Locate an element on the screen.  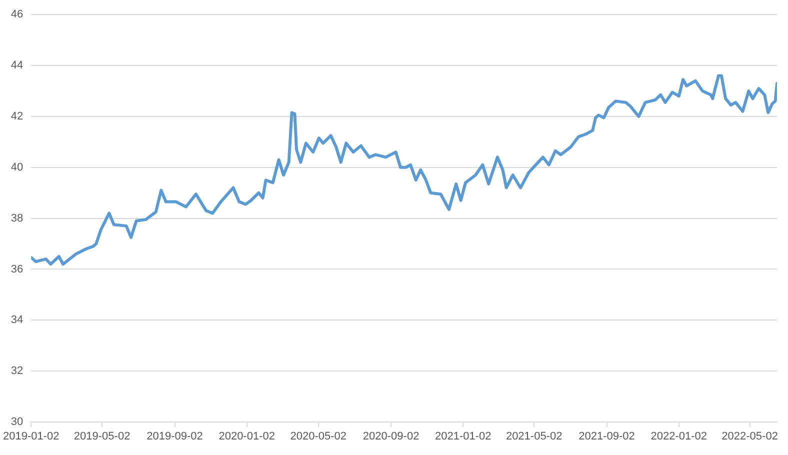
y-tick-label: 46 is located at coordinates (17, 14).